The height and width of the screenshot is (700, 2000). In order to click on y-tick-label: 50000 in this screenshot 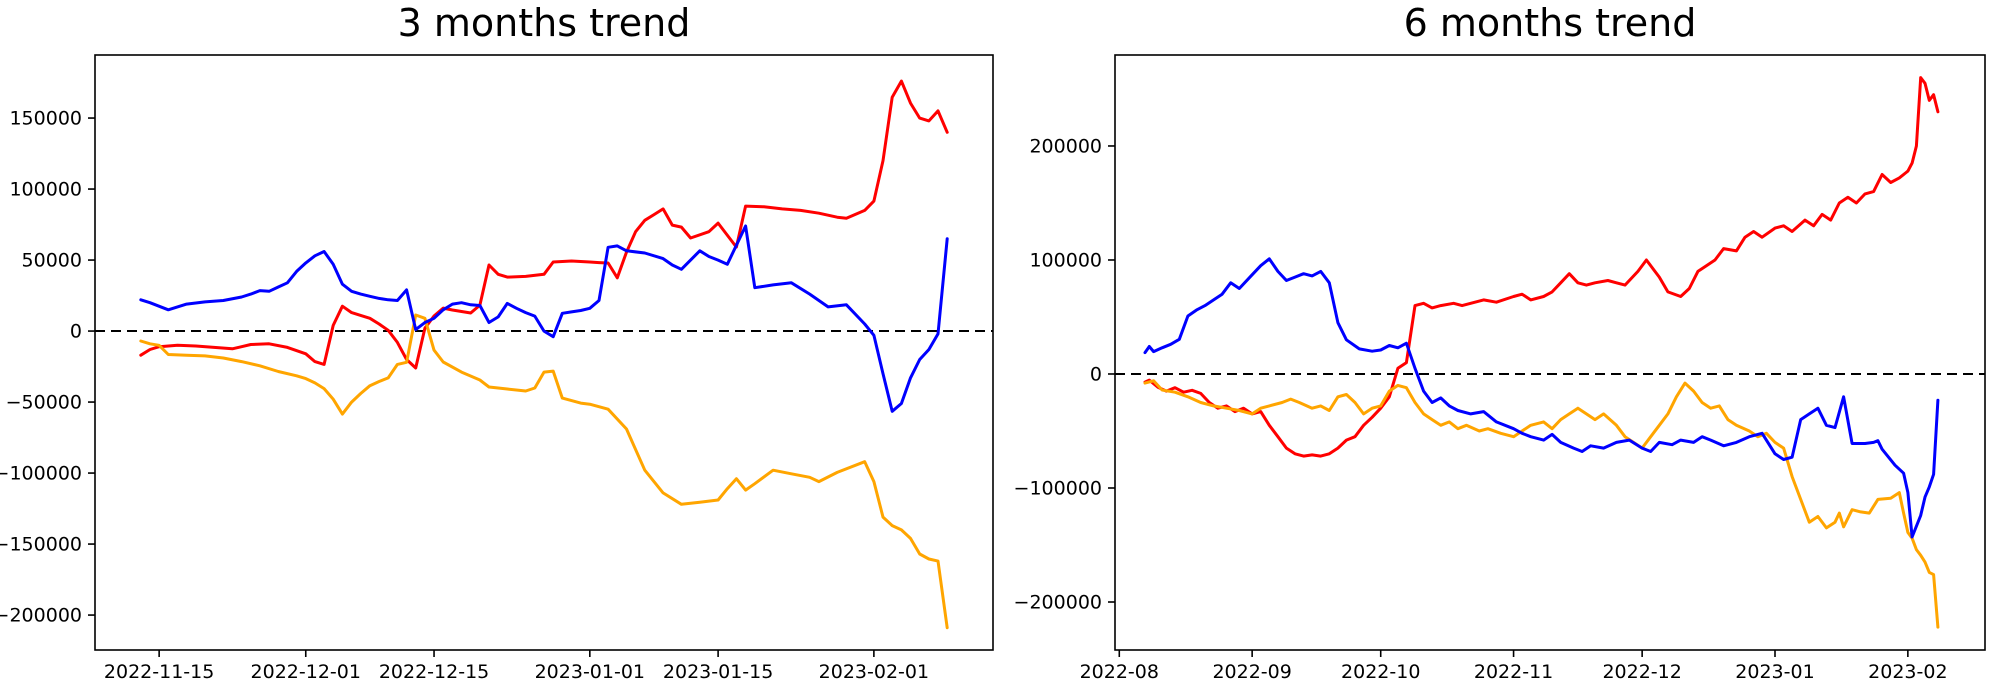, I will do `click(52, 261)`.